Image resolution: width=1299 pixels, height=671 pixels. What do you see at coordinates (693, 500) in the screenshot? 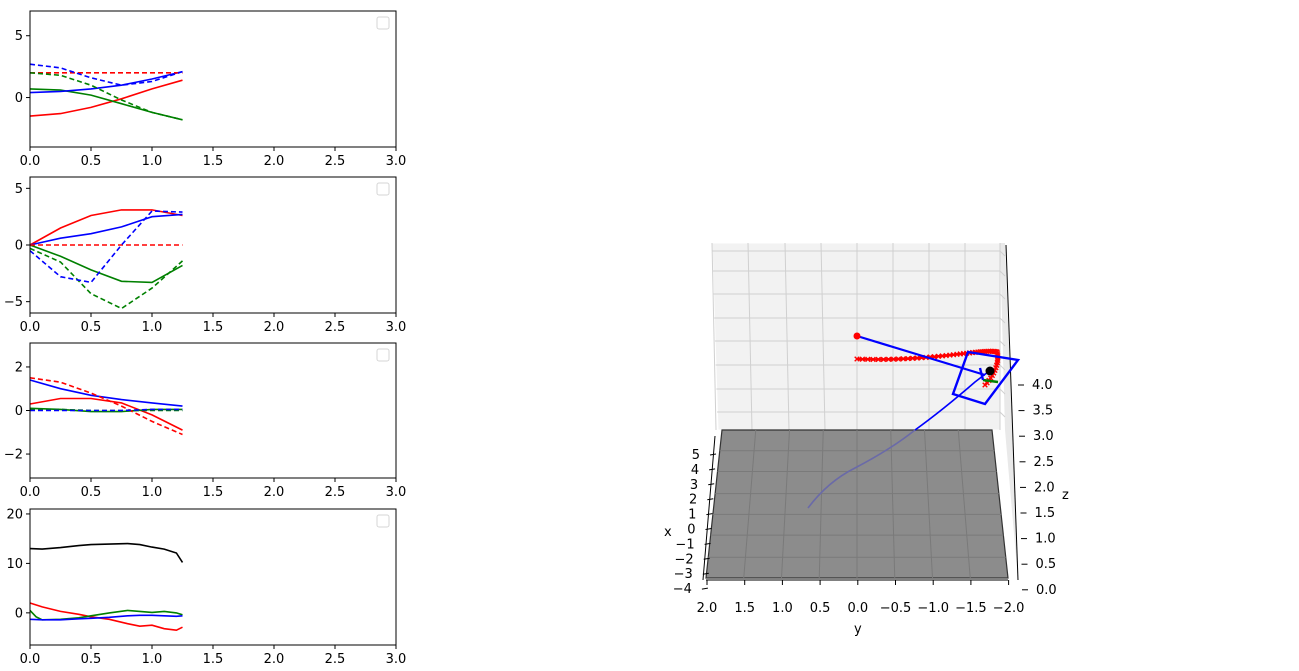
I see `x-tick-label: 2` at bounding box center [693, 500].